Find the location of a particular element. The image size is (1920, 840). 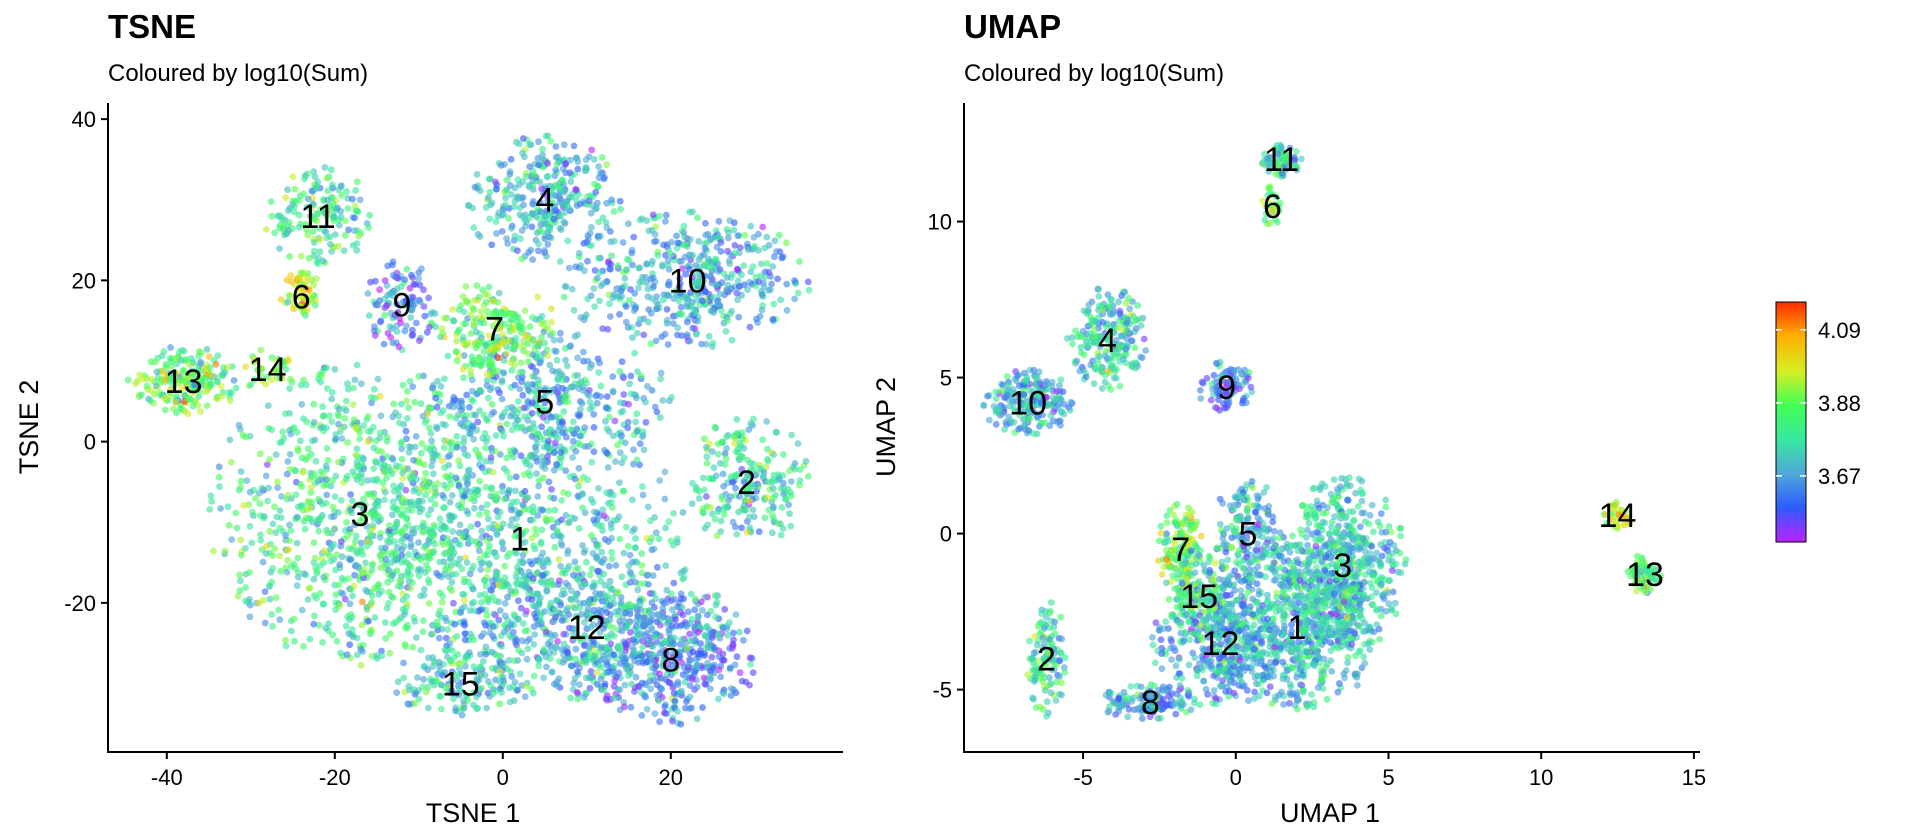

cluster-label-1: 1 is located at coordinates (519, 539).